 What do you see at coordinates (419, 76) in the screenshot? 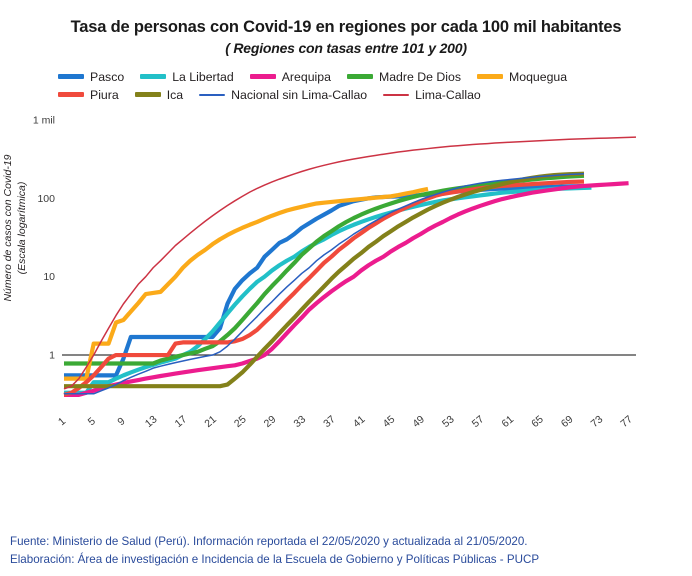
I see `legend-label: Madre De Dios` at bounding box center [419, 76].